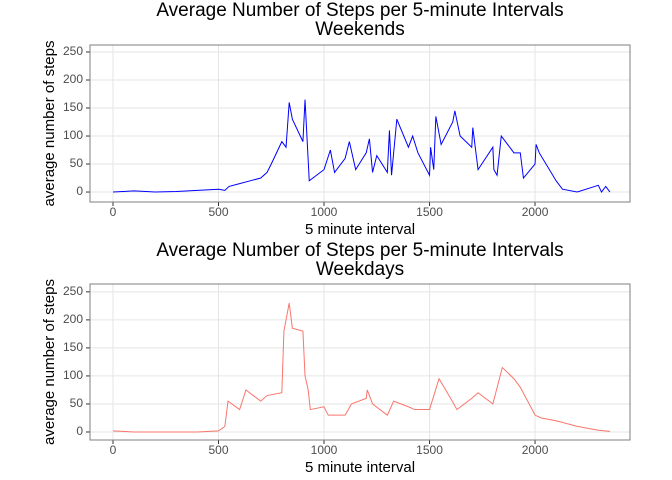 The image size is (672, 480). Describe the element at coordinates (360, 269) in the screenshot. I see `chart-subtitle: Weekdays` at that location.